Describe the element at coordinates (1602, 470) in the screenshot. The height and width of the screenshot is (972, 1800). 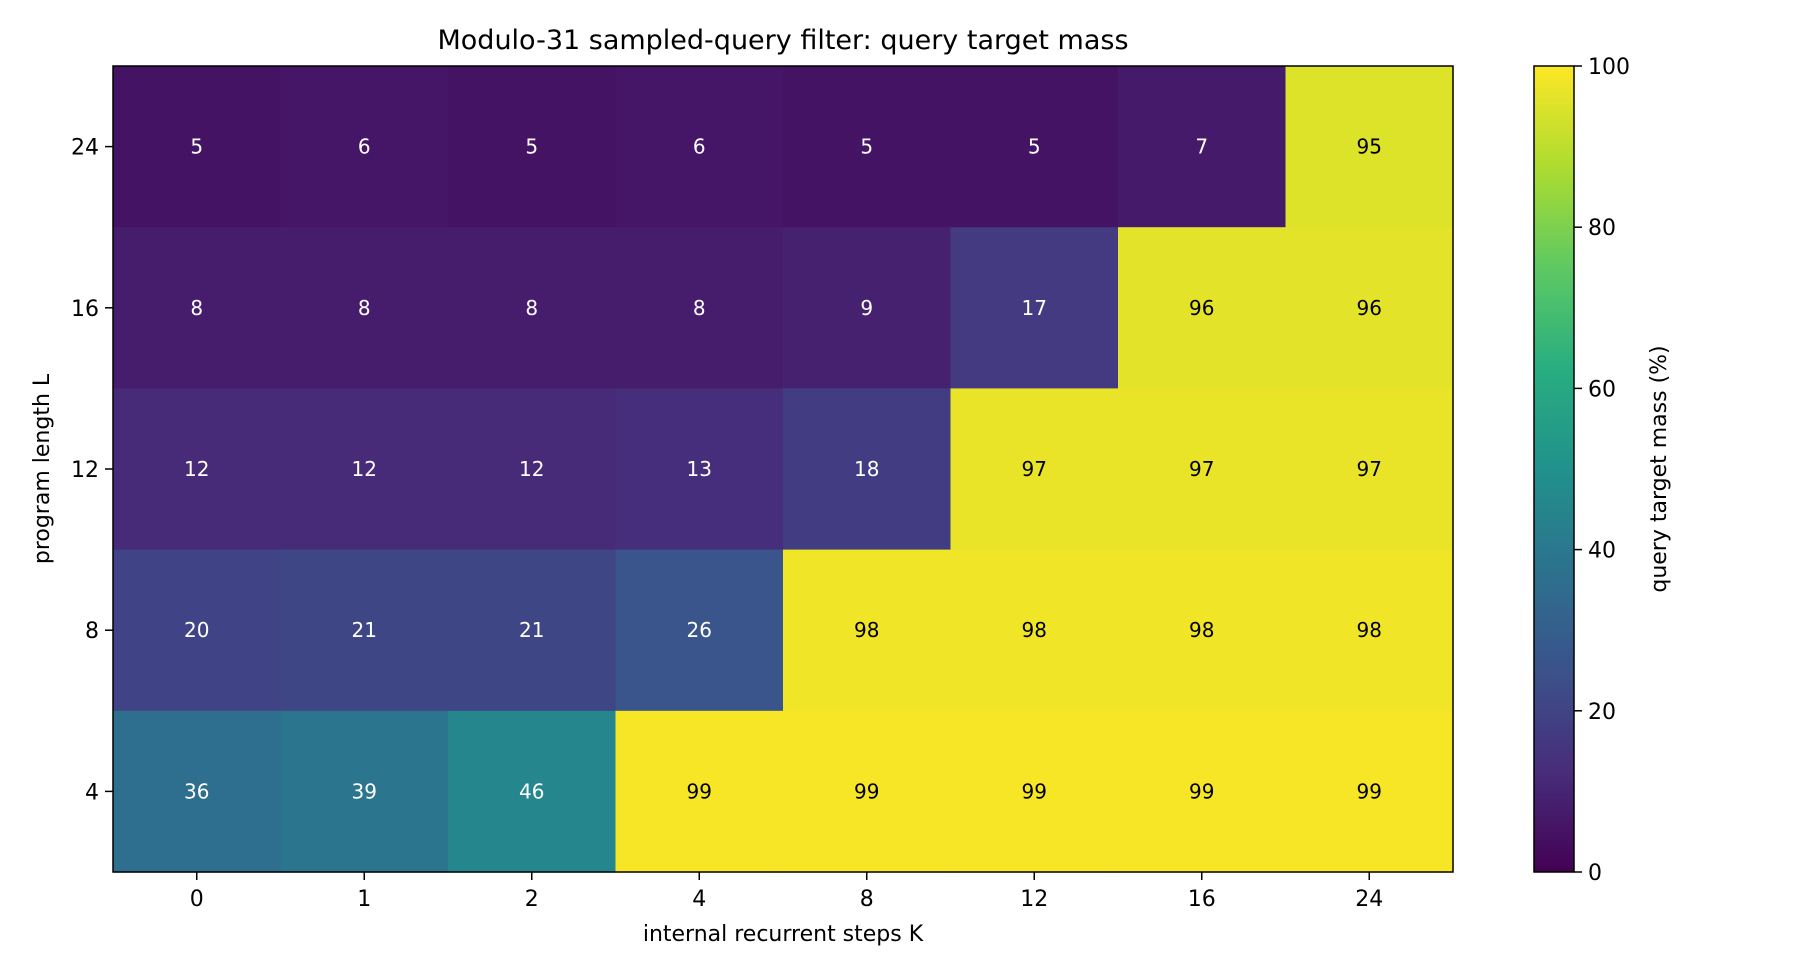
I see `colorbar-ticks: 0 20 40 60 80 100` at that location.